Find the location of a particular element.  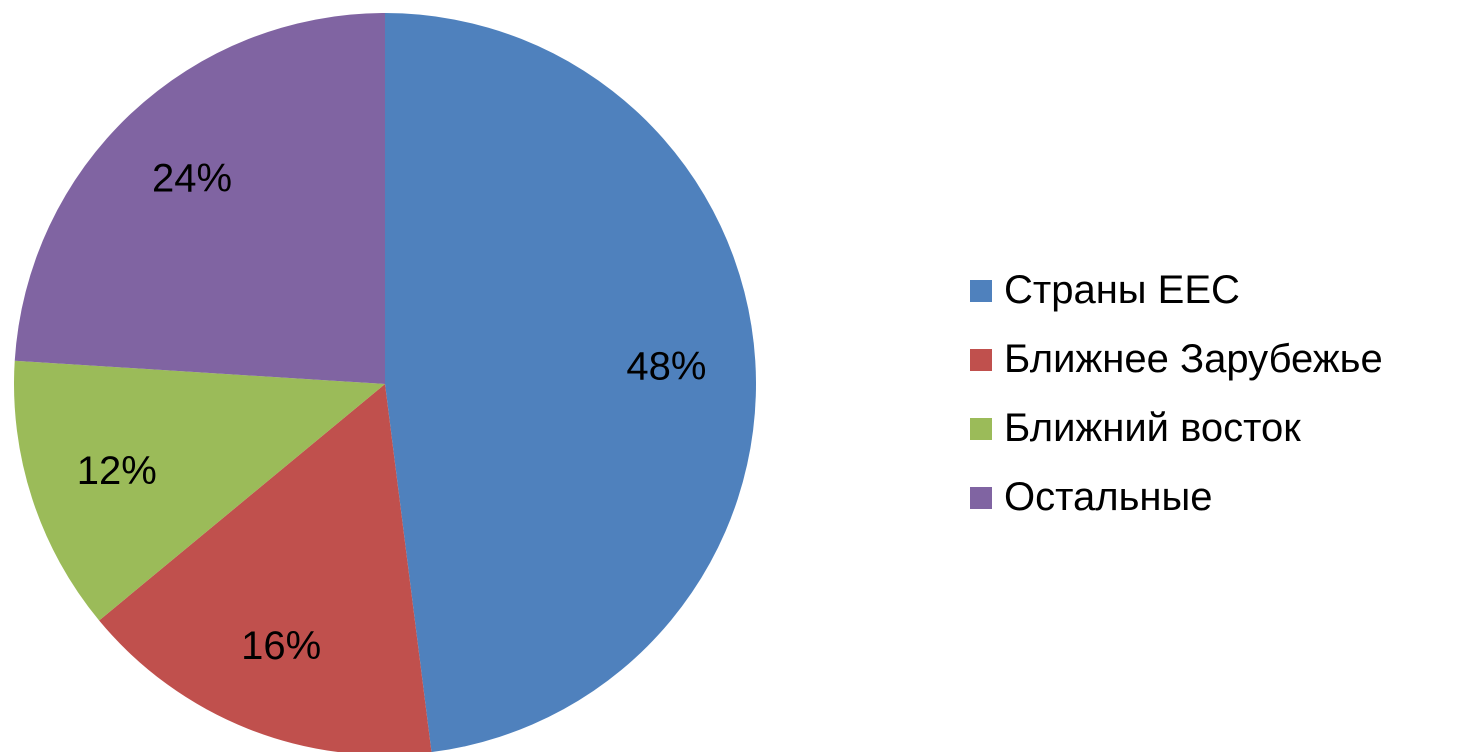

slice-label-2: 12% is located at coordinates (117, 471).